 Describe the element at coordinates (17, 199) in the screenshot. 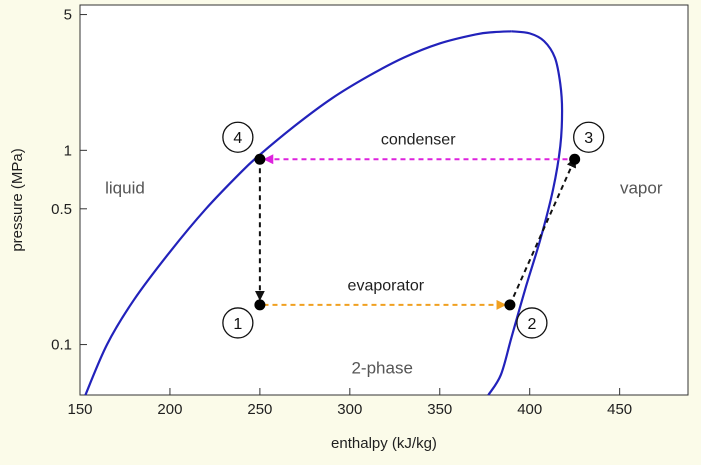

I see `y-axis-label: pressure (MPa)` at that location.